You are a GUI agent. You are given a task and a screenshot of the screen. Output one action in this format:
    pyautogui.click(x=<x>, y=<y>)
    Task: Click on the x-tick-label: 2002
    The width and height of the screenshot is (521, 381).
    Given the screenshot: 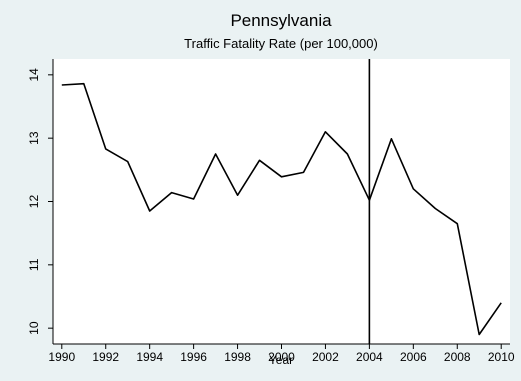 What is the action you would take?
    pyautogui.click(x=325, y=357)
    